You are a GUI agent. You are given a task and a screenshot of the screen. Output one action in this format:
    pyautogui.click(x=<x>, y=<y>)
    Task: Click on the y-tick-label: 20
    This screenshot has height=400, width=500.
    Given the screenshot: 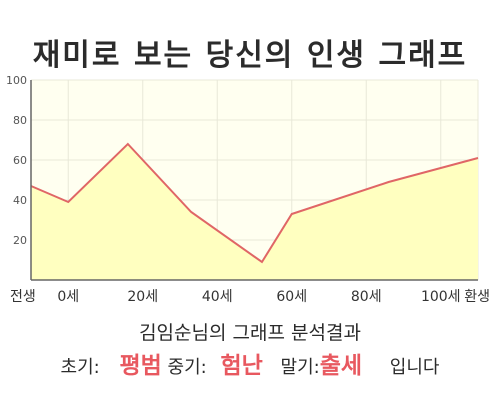 What is the action you would take?
    pyautogui.click(x=20, y=240)
    